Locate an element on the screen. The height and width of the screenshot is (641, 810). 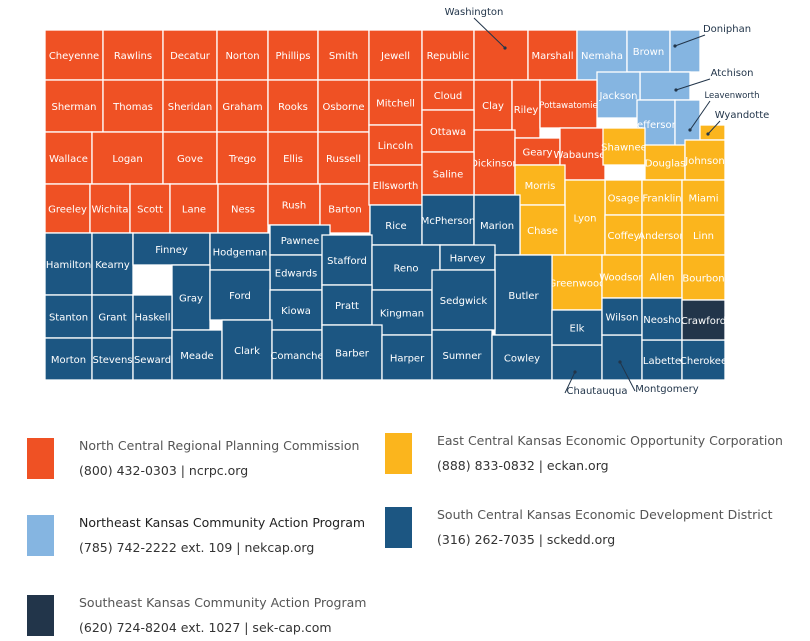
county-meade: Meade is located at coordinates (197, 355).